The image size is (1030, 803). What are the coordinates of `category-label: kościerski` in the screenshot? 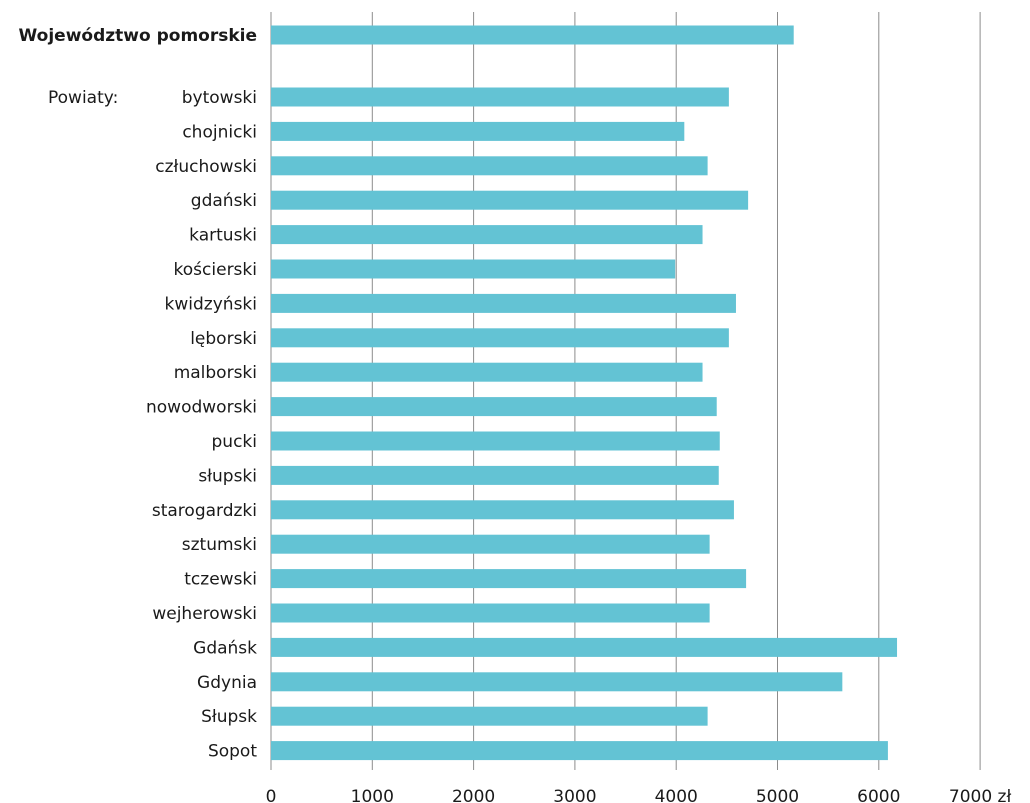 It's located at (215, 270).